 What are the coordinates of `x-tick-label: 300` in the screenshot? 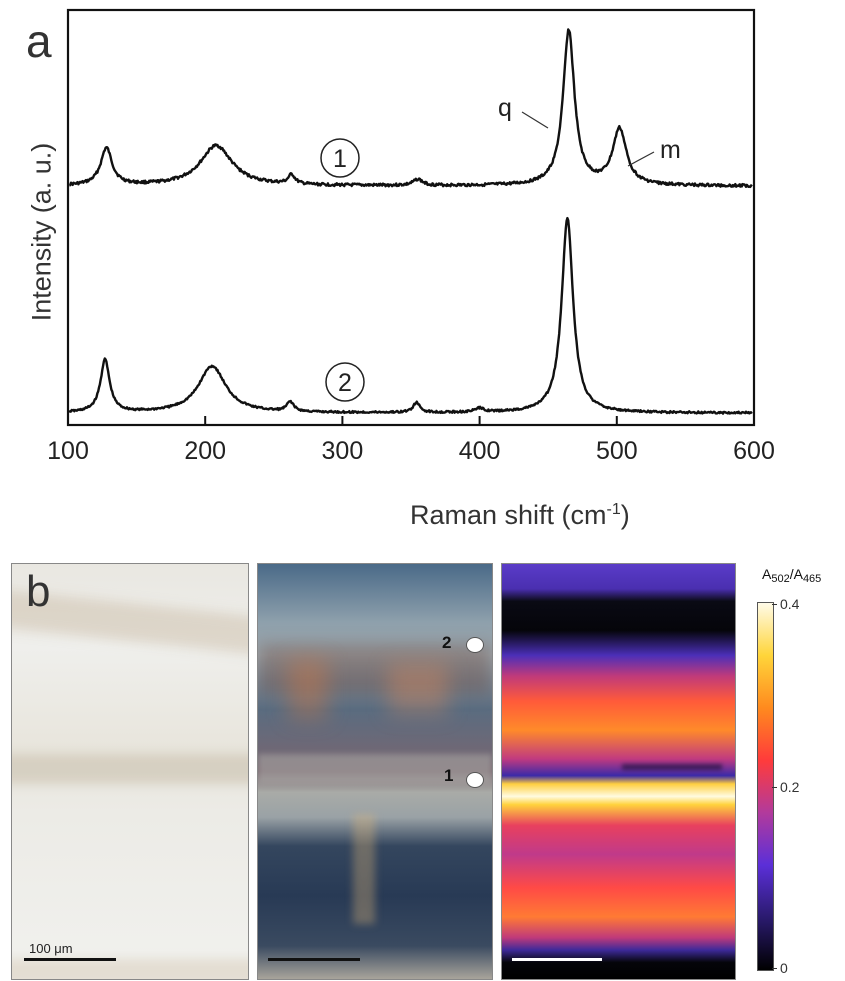 It's located at (343, 451).